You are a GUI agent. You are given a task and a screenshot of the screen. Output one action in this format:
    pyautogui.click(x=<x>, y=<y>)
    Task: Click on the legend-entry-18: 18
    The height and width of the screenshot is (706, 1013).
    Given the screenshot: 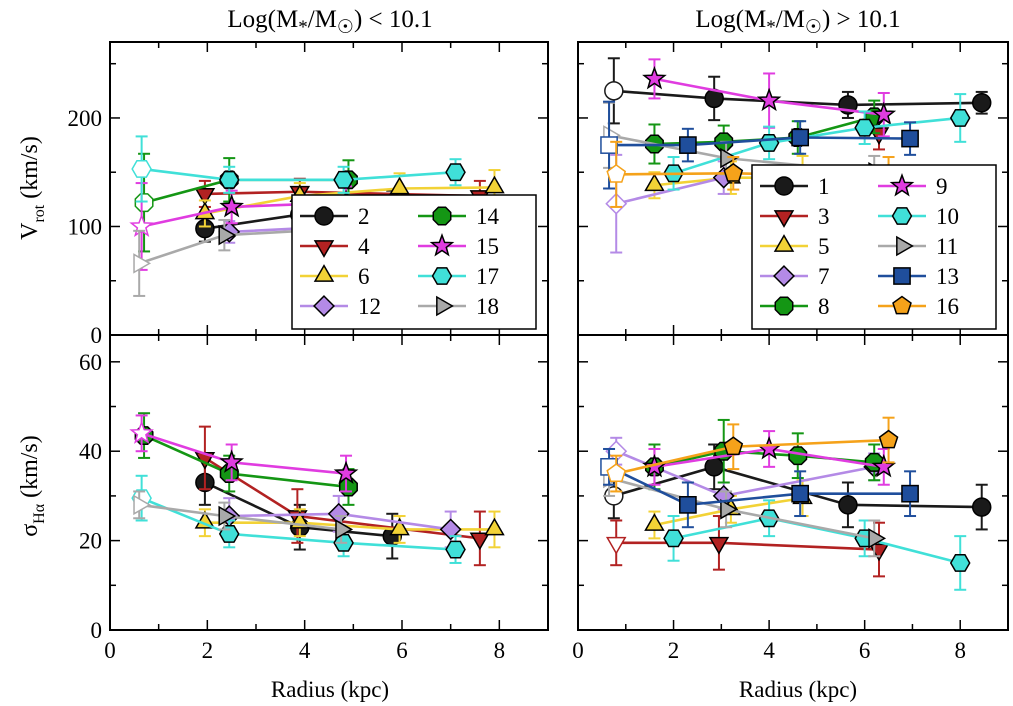 What is the action you would take?
    pyautogui.click(x=458, y=306)
    